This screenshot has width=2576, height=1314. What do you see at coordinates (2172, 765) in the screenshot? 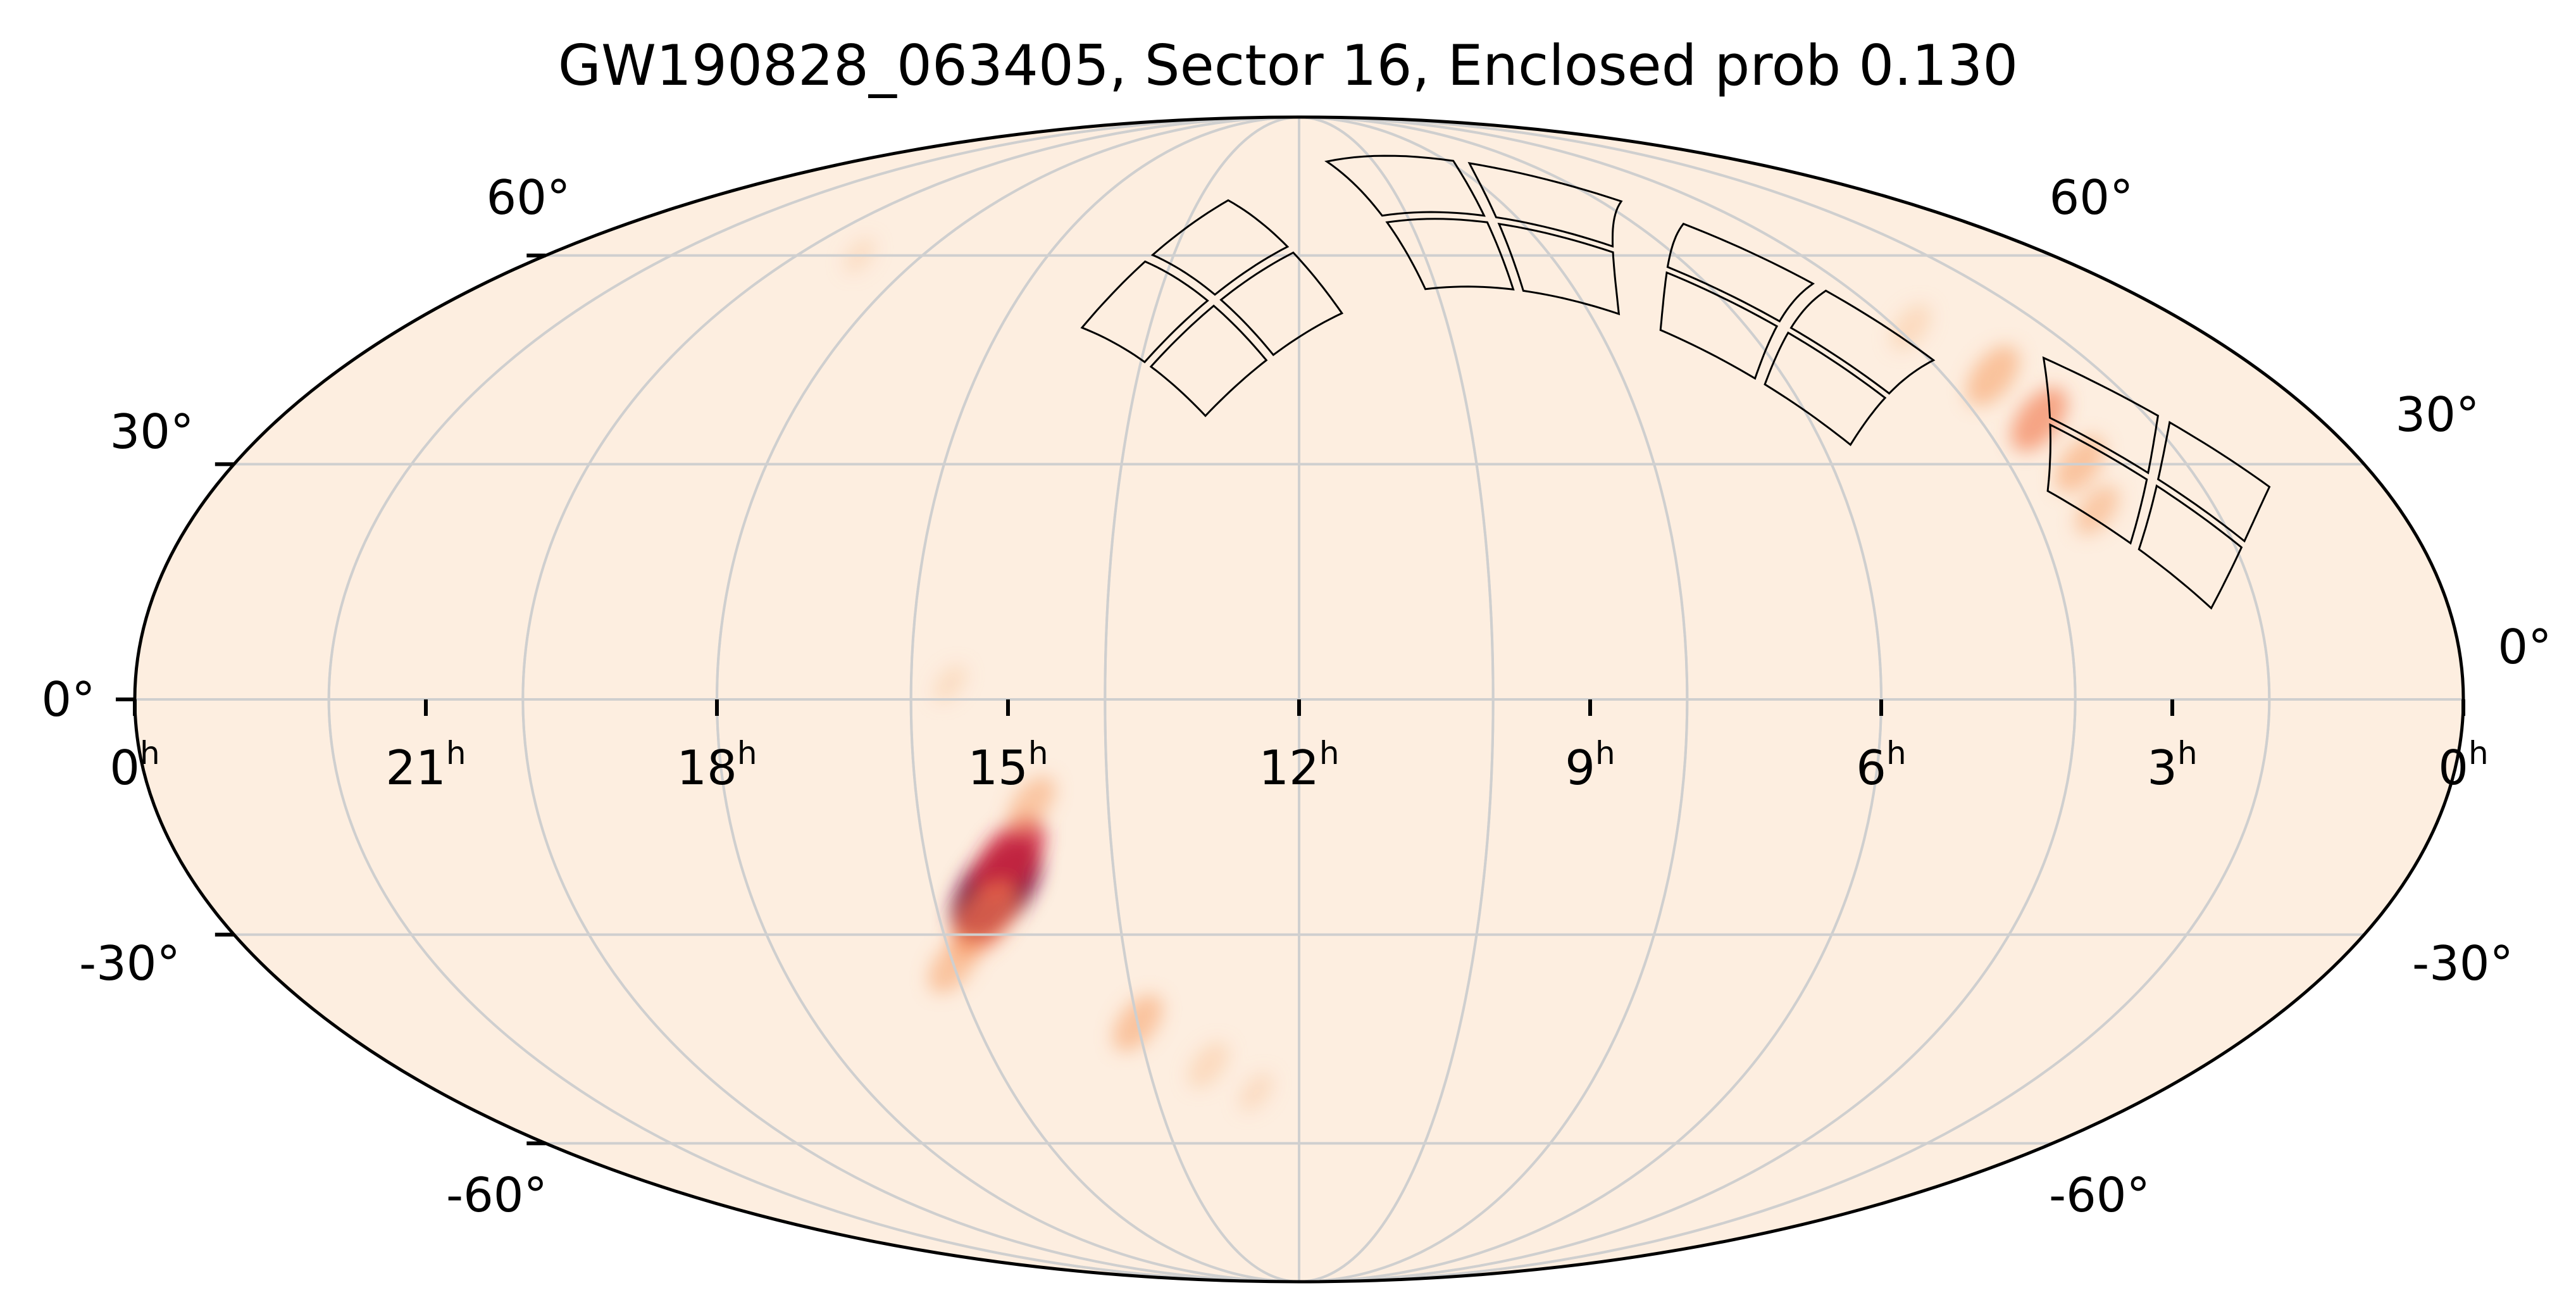
I see `ra-tick-label: 3h` at bounding box center [2172, 765].